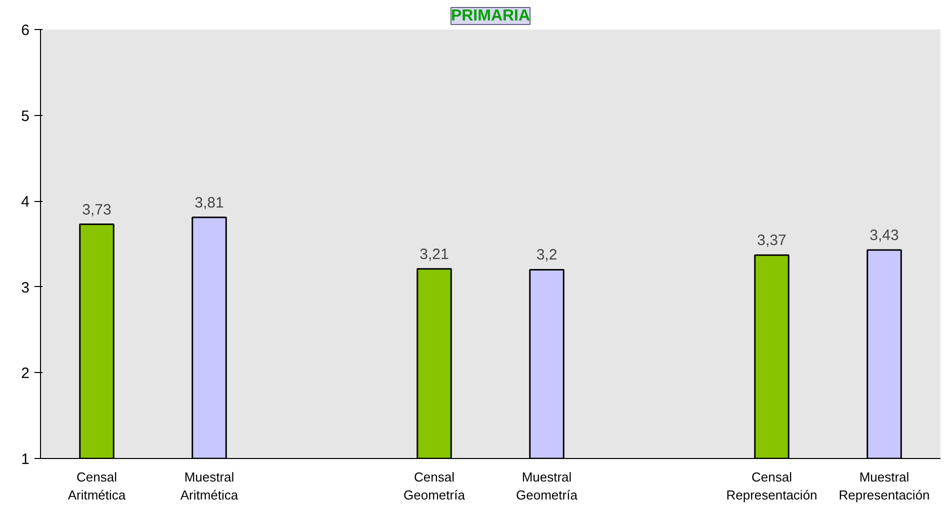  What do you see at coordinates (25, 459) in the screenshot?
I see `y-tick-label: 1` at bounding box center [25, 459].